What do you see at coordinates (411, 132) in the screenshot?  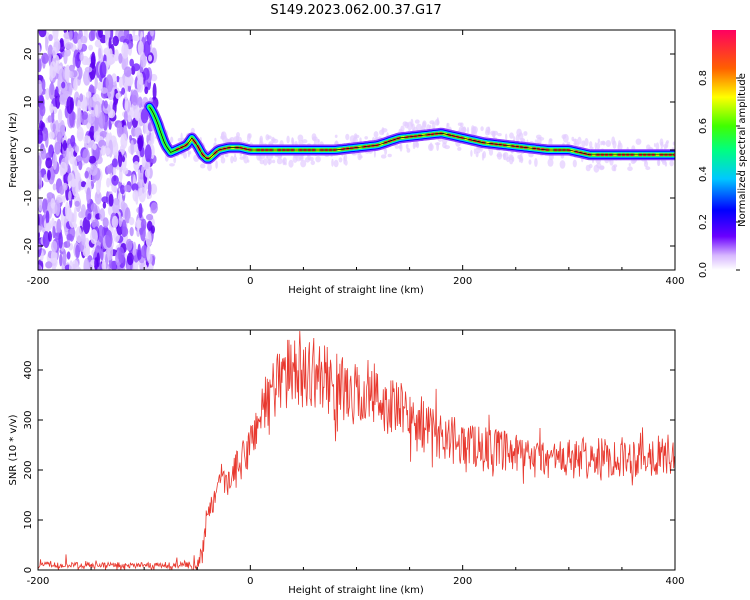 I see `ridge-center-line` at bounding box center [411, 132].